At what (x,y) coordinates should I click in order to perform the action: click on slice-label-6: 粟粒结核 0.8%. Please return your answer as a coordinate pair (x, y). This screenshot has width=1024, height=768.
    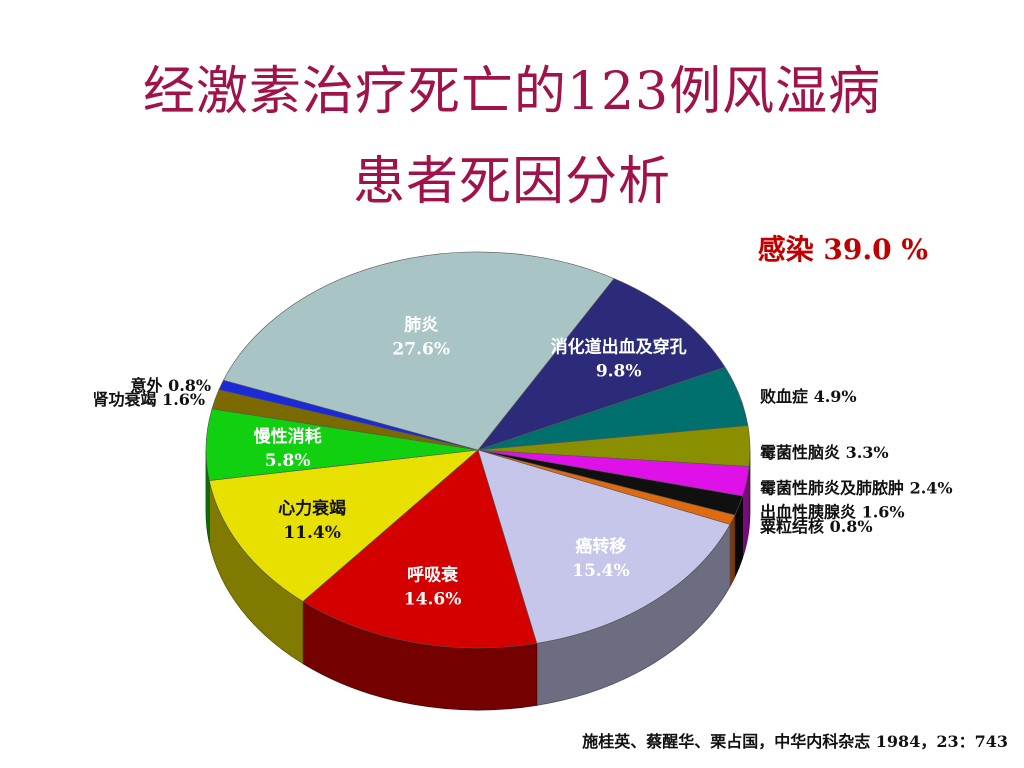
    Looking at the image, I should click on (816, 526).